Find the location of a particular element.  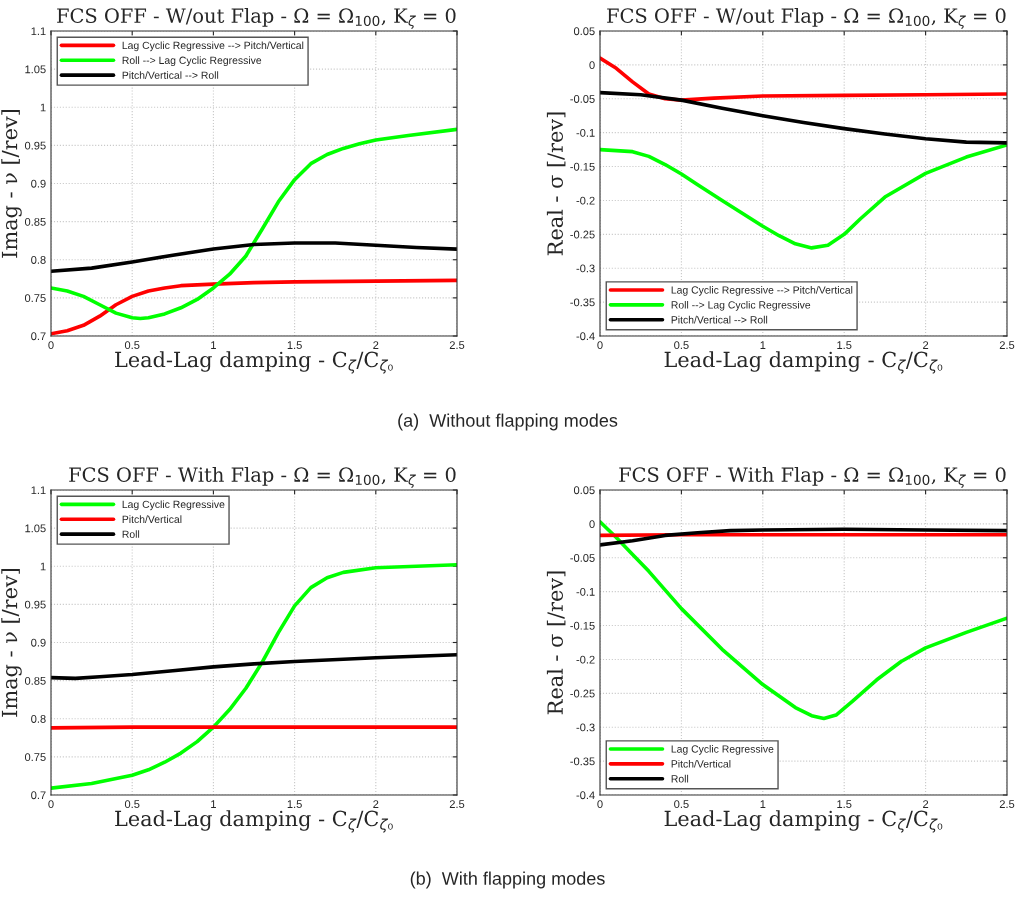

text: (b) With flapping modes is located at coordinates (507, 880).